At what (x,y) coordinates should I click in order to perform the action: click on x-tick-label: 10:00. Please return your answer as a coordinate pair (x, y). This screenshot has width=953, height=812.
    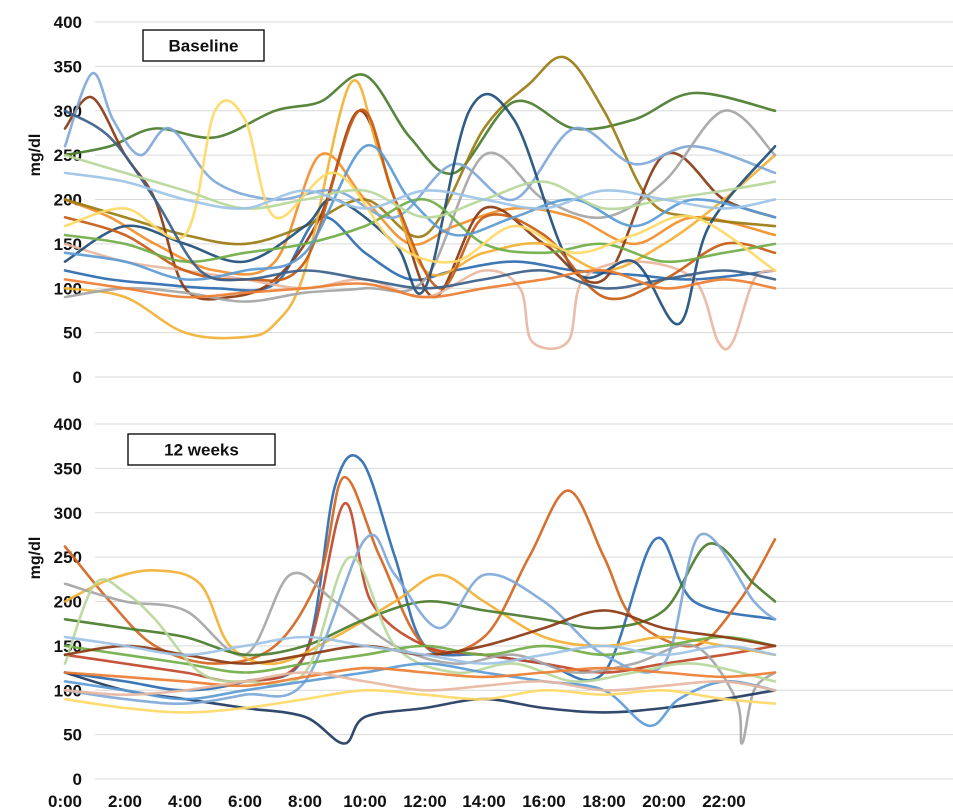
    Looking at the image, I should click on (364, 801).